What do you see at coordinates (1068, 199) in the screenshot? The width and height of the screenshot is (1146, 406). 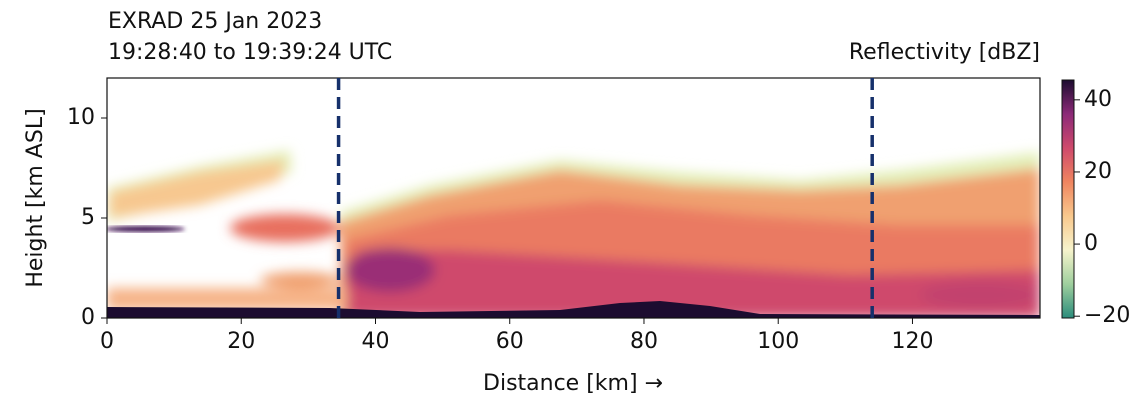 I see `colorbar` at bounding box center [1068, 199].